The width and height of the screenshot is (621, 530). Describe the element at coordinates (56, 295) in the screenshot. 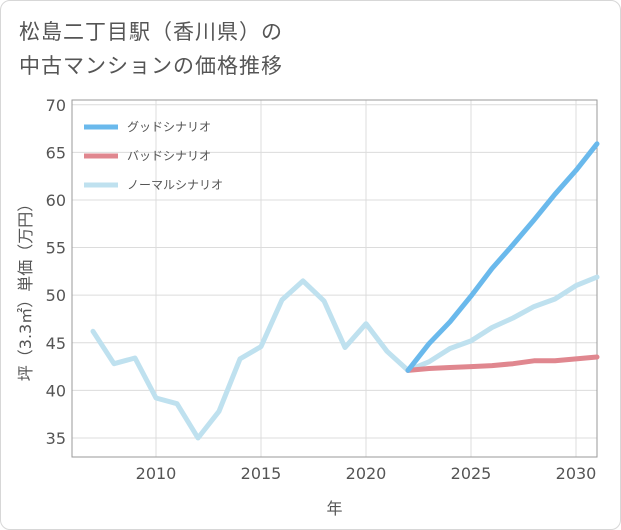

I see `y-tick-label: 50` at that location.